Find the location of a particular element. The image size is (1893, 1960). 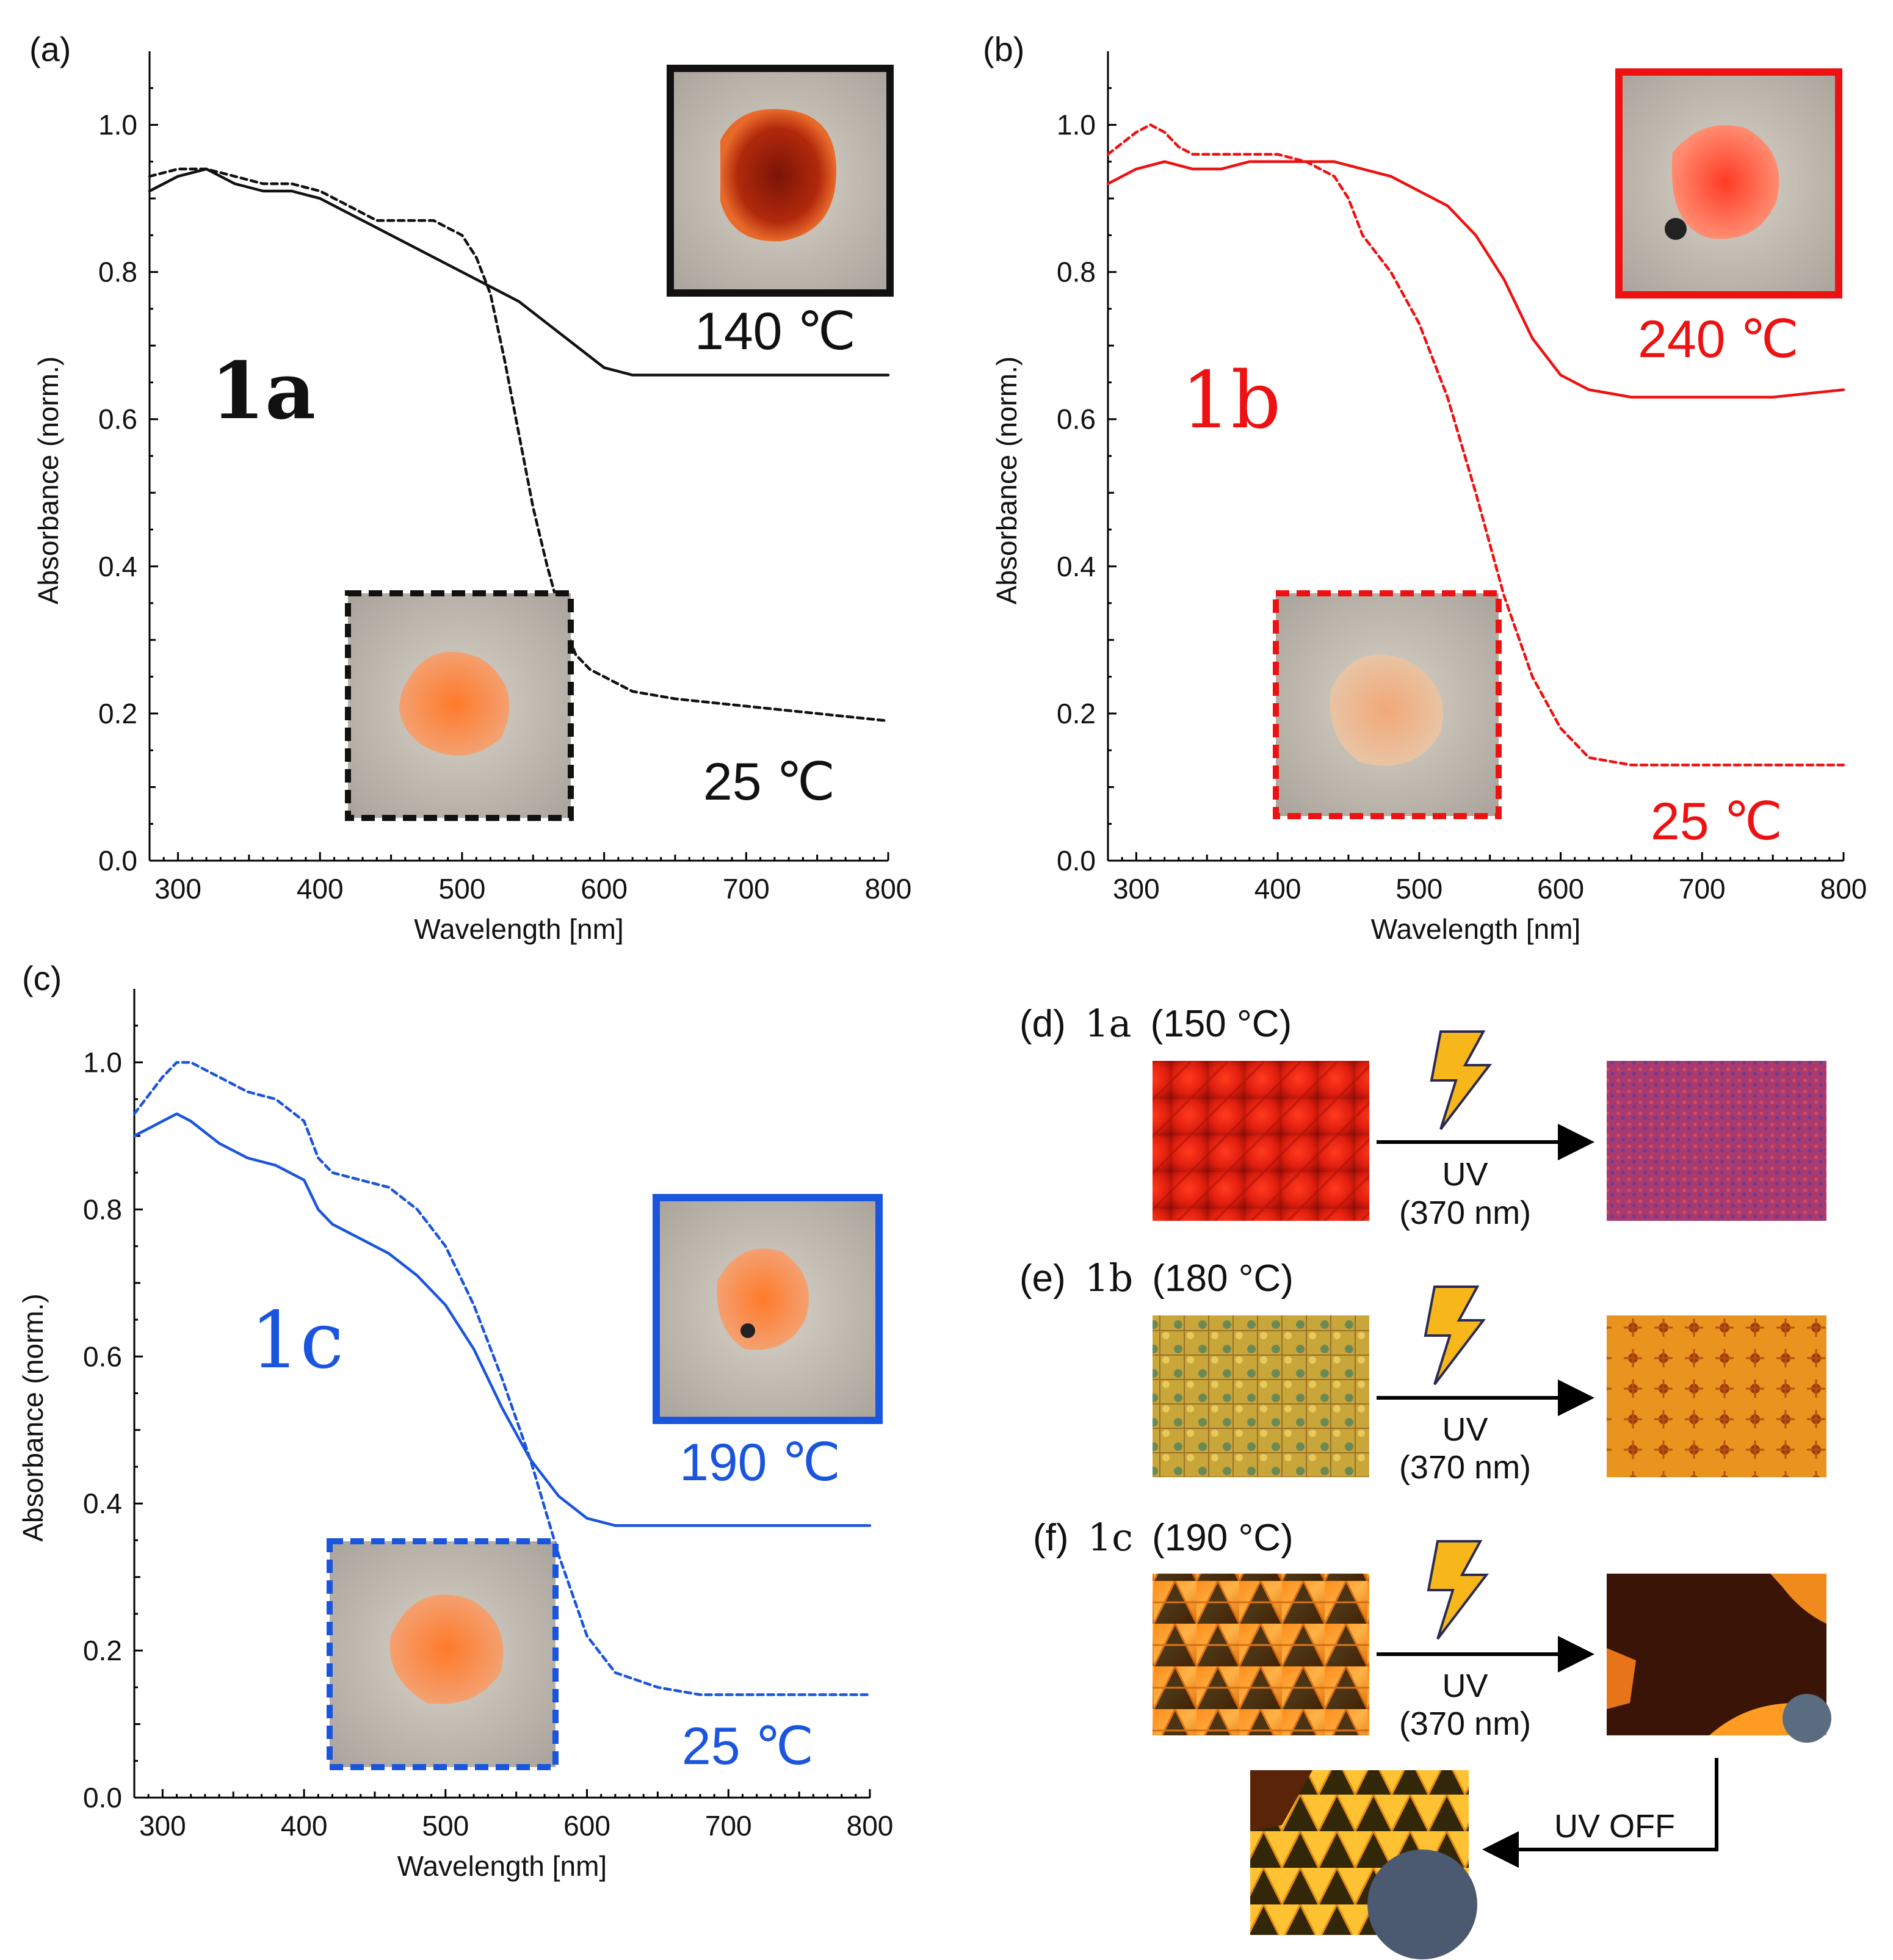

uv-off-label: UV OFF is located at coordinates (1614, 1827).